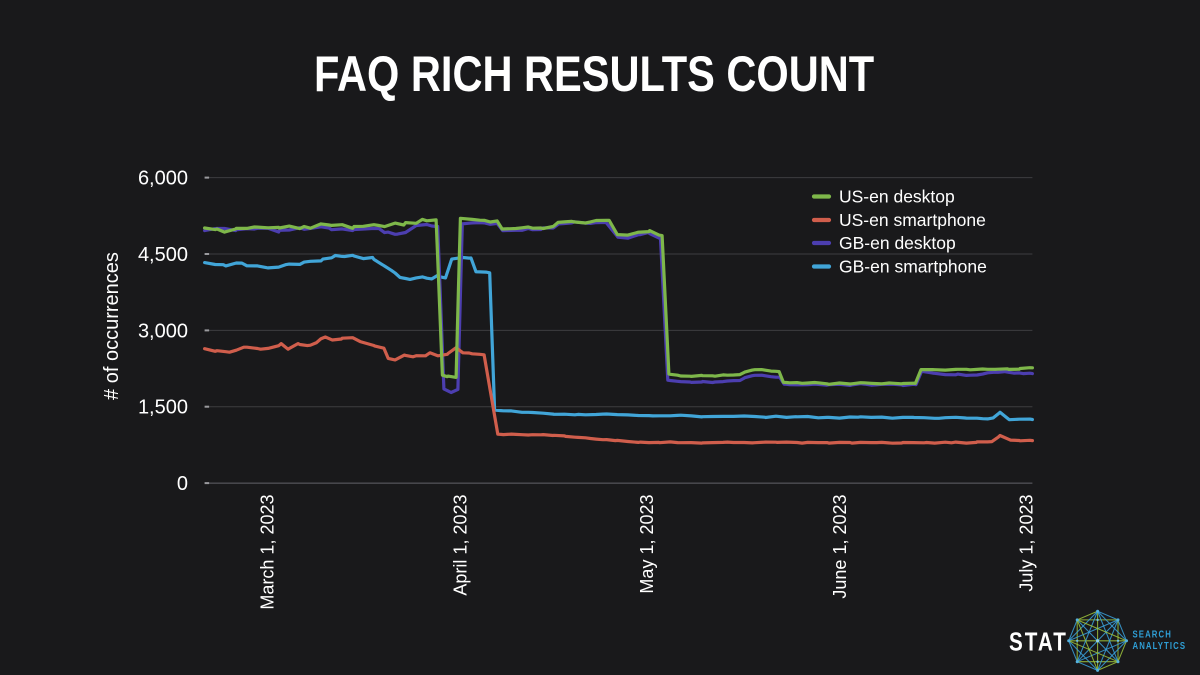  I want to click on svg-text: June 1, 2023, so click(840, 547).